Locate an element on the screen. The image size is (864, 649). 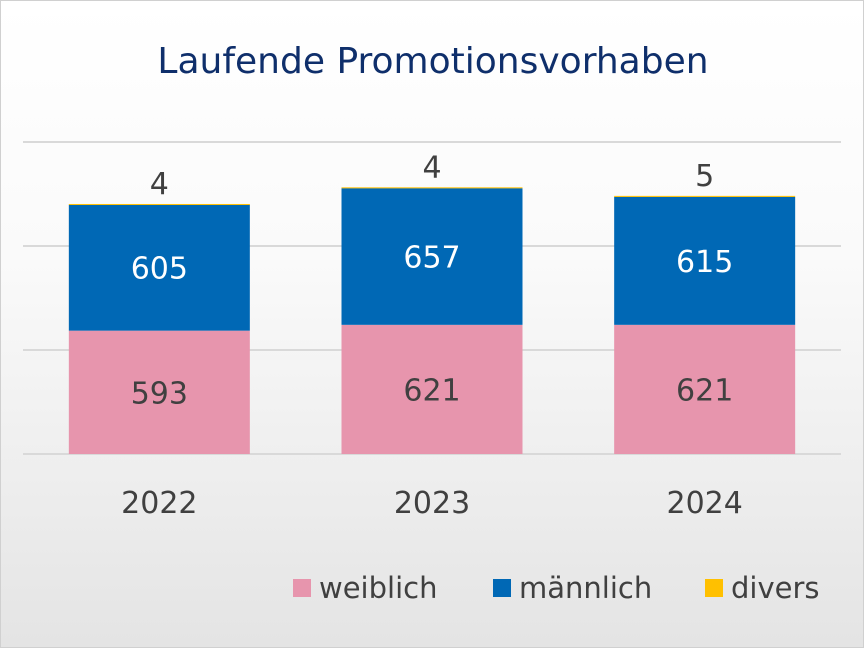
legend-item-divers: divers is located at coordinates (762, 588).